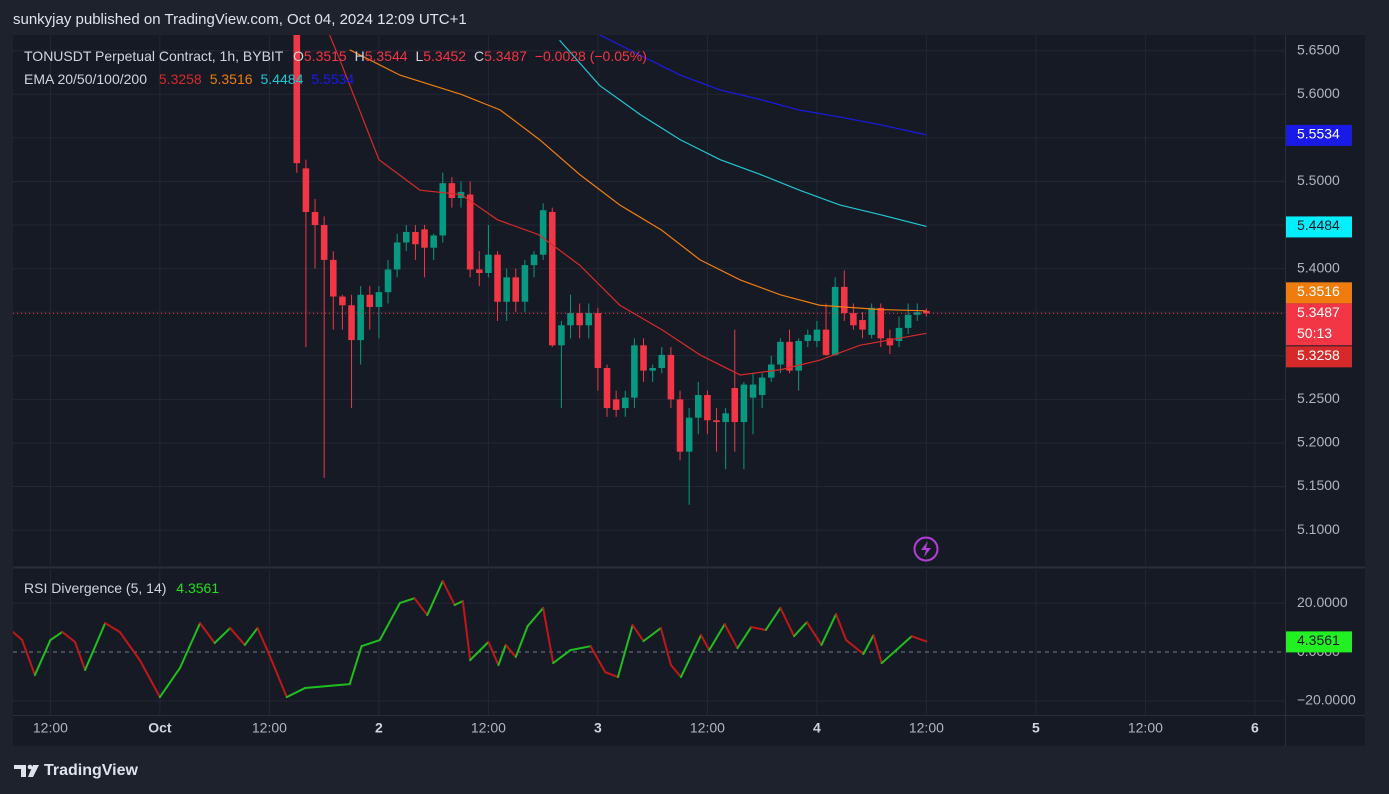 The width and height of the screenshot is (1389, 794). What do you see at coordinates (763, 85) in the screenshot?
I see `ema-line` at bounding box center [763, 85].